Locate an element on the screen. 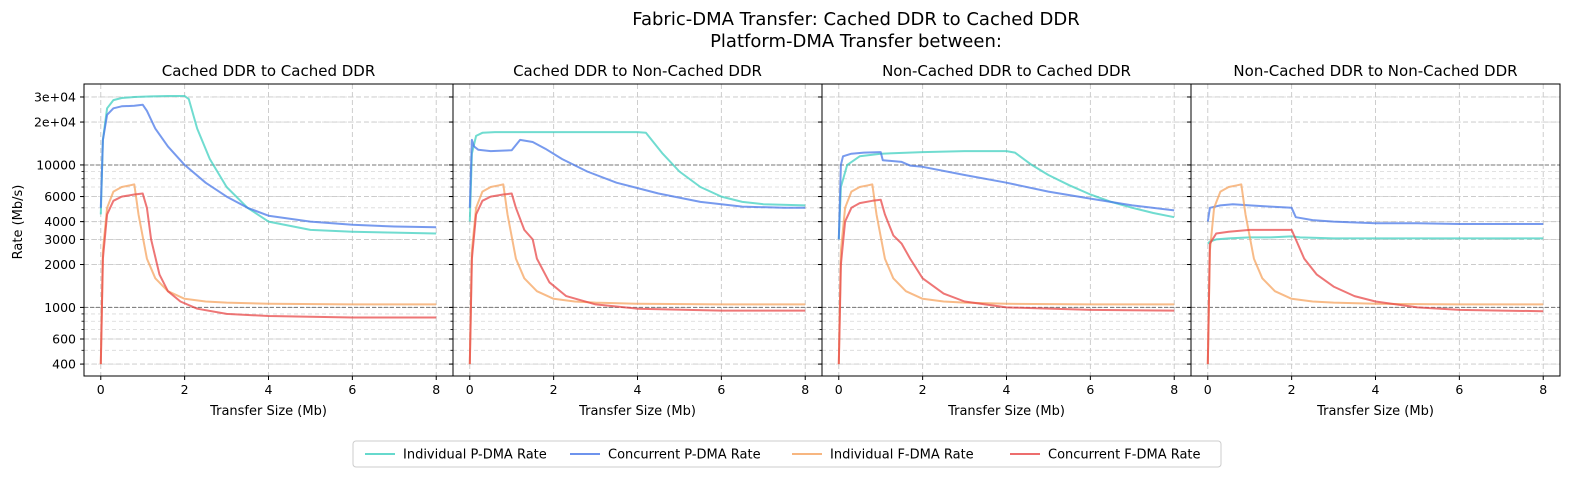 This screenshot has height=480, width=1581. y-tick-label: 1000 is located at coordinates (60, 307).